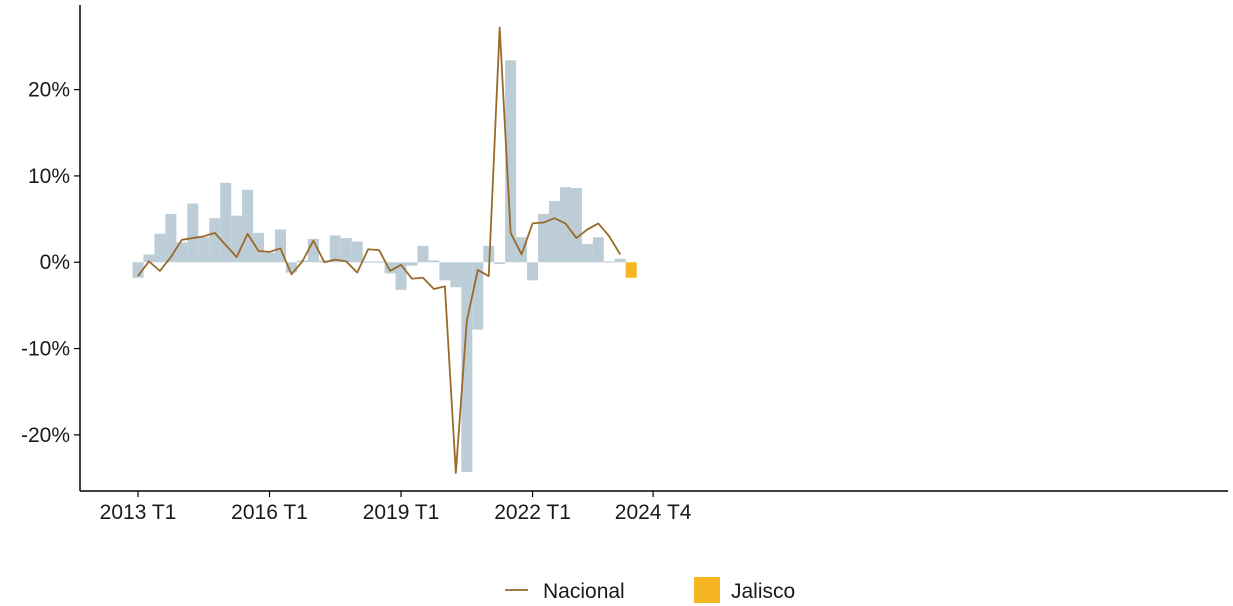 This screenshot has height=606, width=1233. I want to click on legend-label: Jalisco, so click(763, 591).